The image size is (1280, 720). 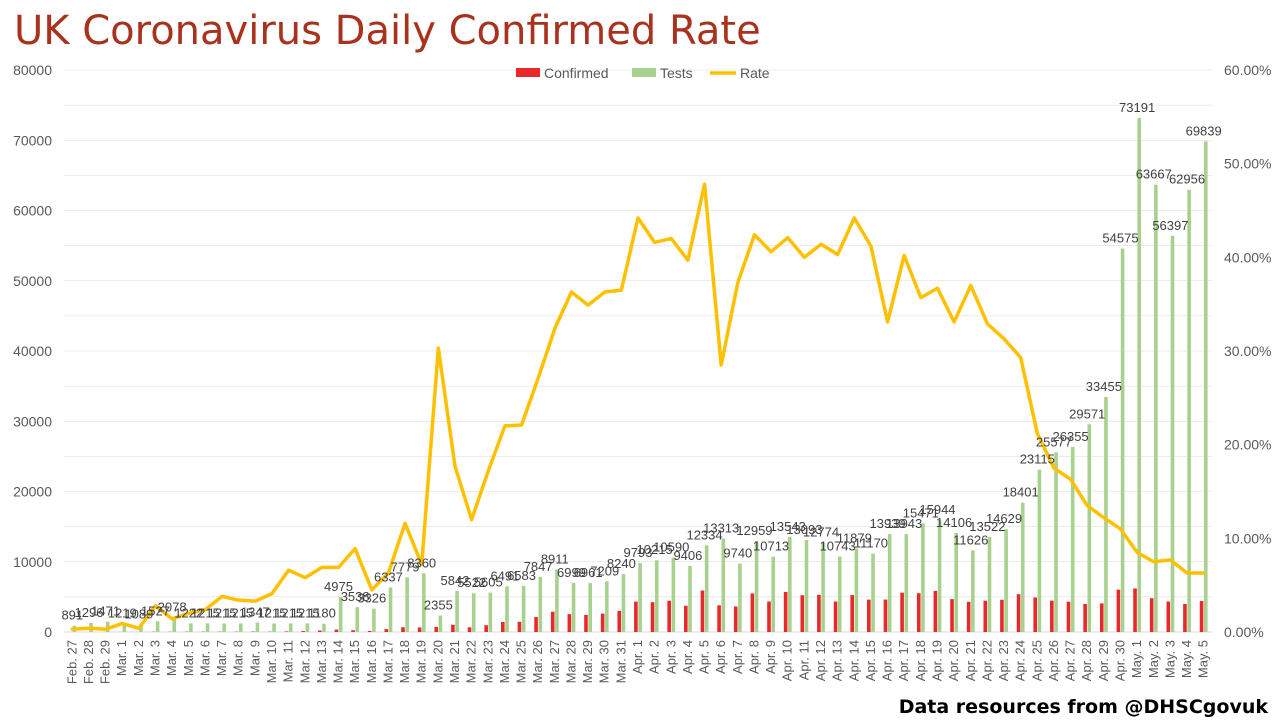 What do you see at coordinates (638, 552) in the screenshot?
I see `tests-data-label: 9793` at bounding box center [638, 552].